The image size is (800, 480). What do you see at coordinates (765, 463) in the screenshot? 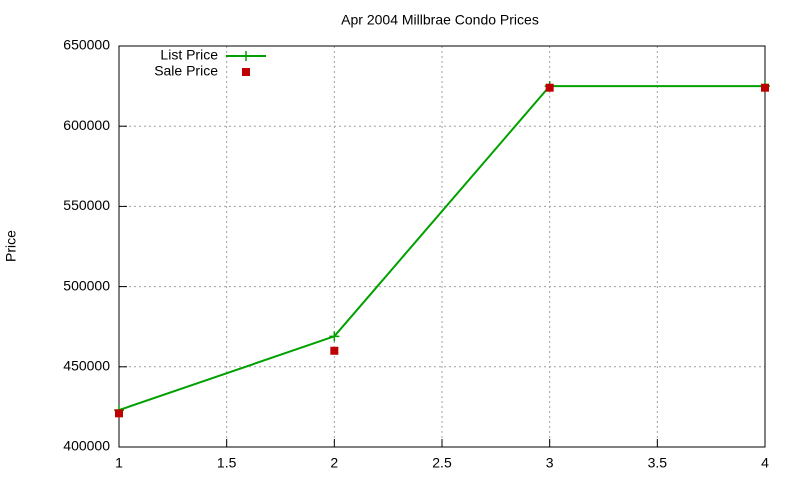
I see `x-tick-label: 4` at bounding box center [765, 463].